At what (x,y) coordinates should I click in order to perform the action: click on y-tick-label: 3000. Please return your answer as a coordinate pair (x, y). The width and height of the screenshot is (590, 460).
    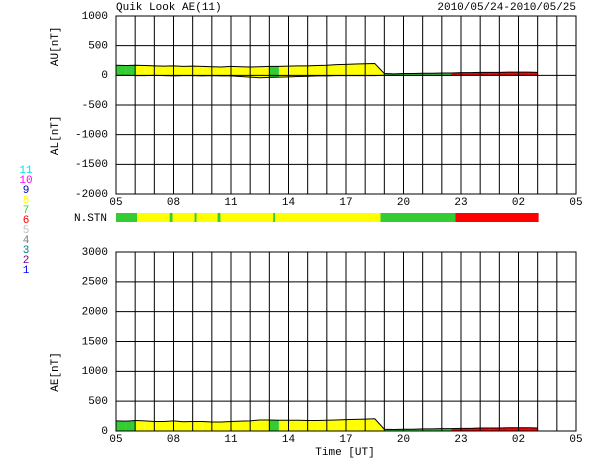
    Looking at the image, I should click on (95, 253).